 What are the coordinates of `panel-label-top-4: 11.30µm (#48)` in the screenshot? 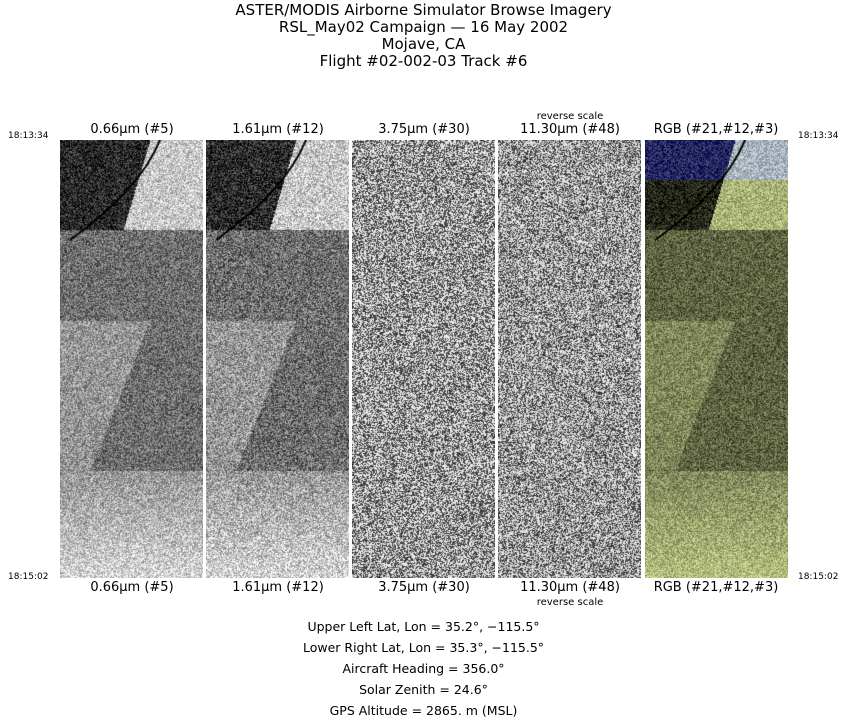 It's located at (570, 129).